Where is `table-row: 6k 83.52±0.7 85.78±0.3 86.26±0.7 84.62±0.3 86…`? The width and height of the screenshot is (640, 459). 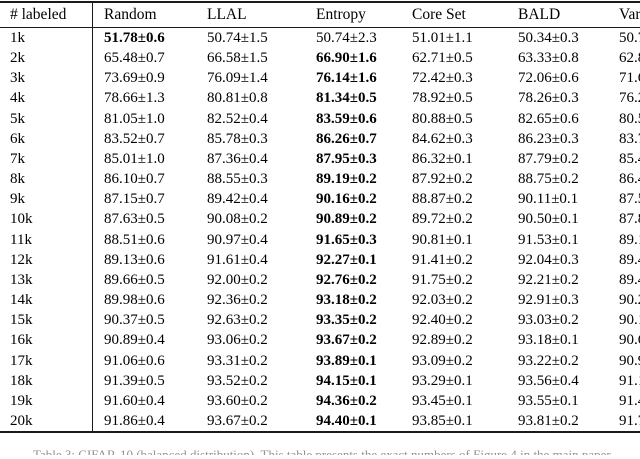
table-row: 6k 83.52±0.7 85.78±0.3 86.26±0.7 84.62±0.3 86… is located at coordinates (320, 138).